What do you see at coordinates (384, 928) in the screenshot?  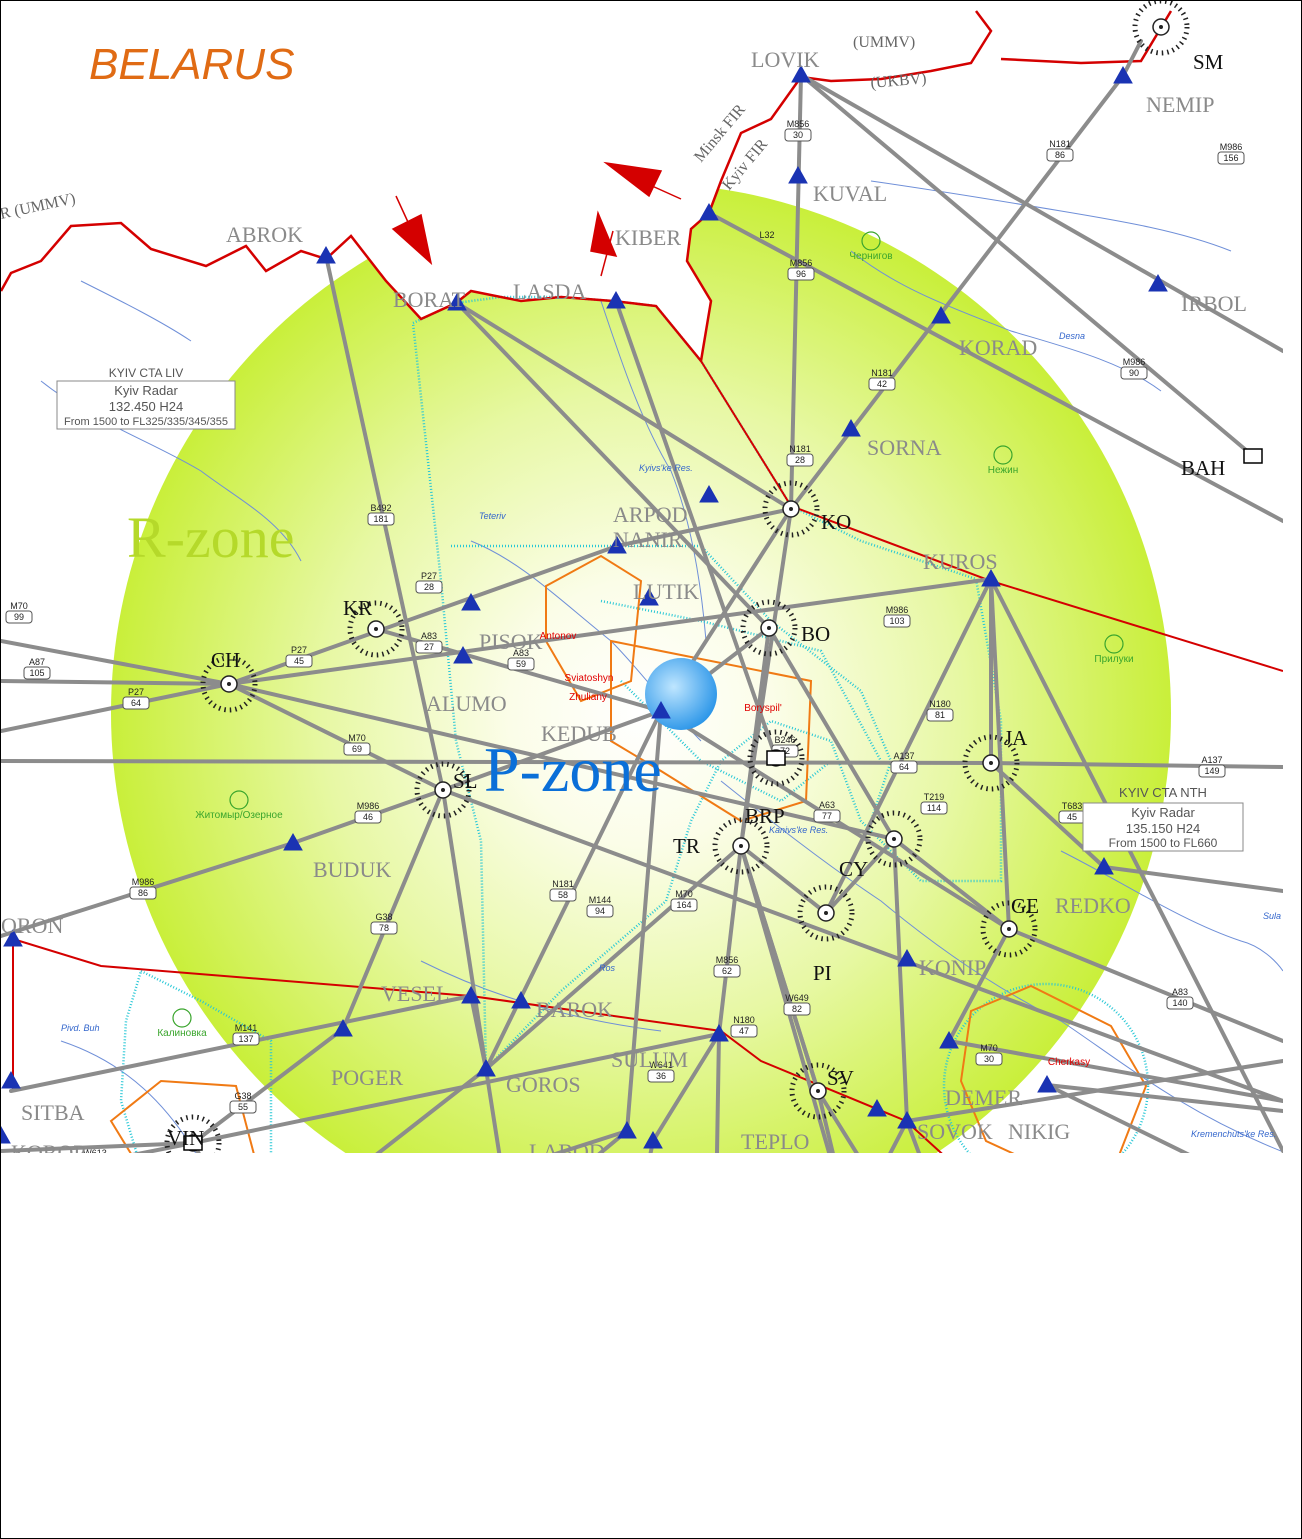 I see `route-distance: 78` at bounding box center [384, 928].